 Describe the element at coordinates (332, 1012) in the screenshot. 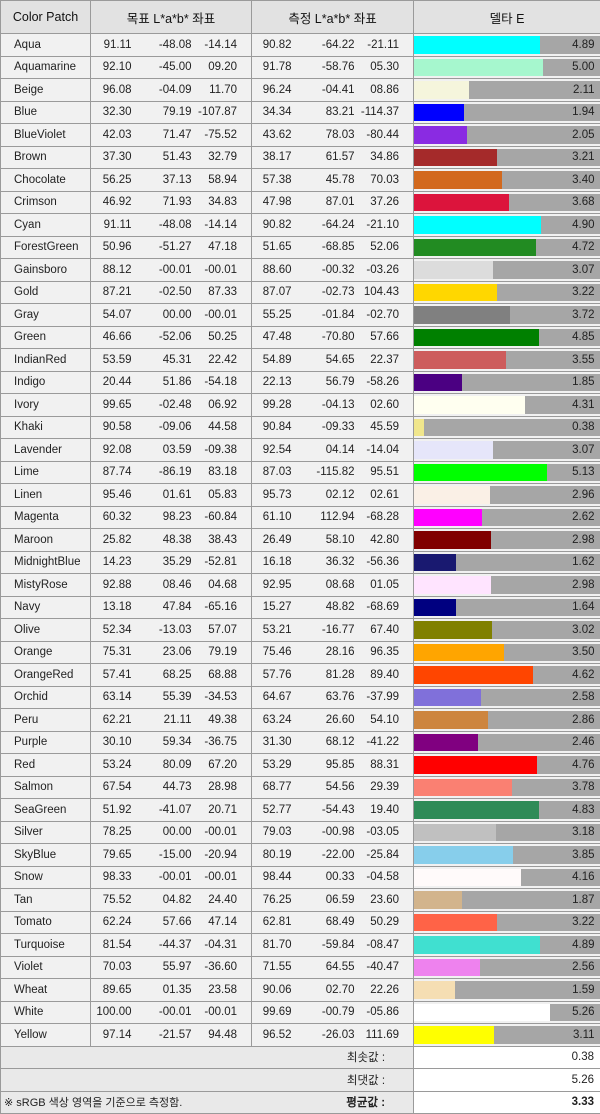

I see `measured-a: -00.79` at that location.